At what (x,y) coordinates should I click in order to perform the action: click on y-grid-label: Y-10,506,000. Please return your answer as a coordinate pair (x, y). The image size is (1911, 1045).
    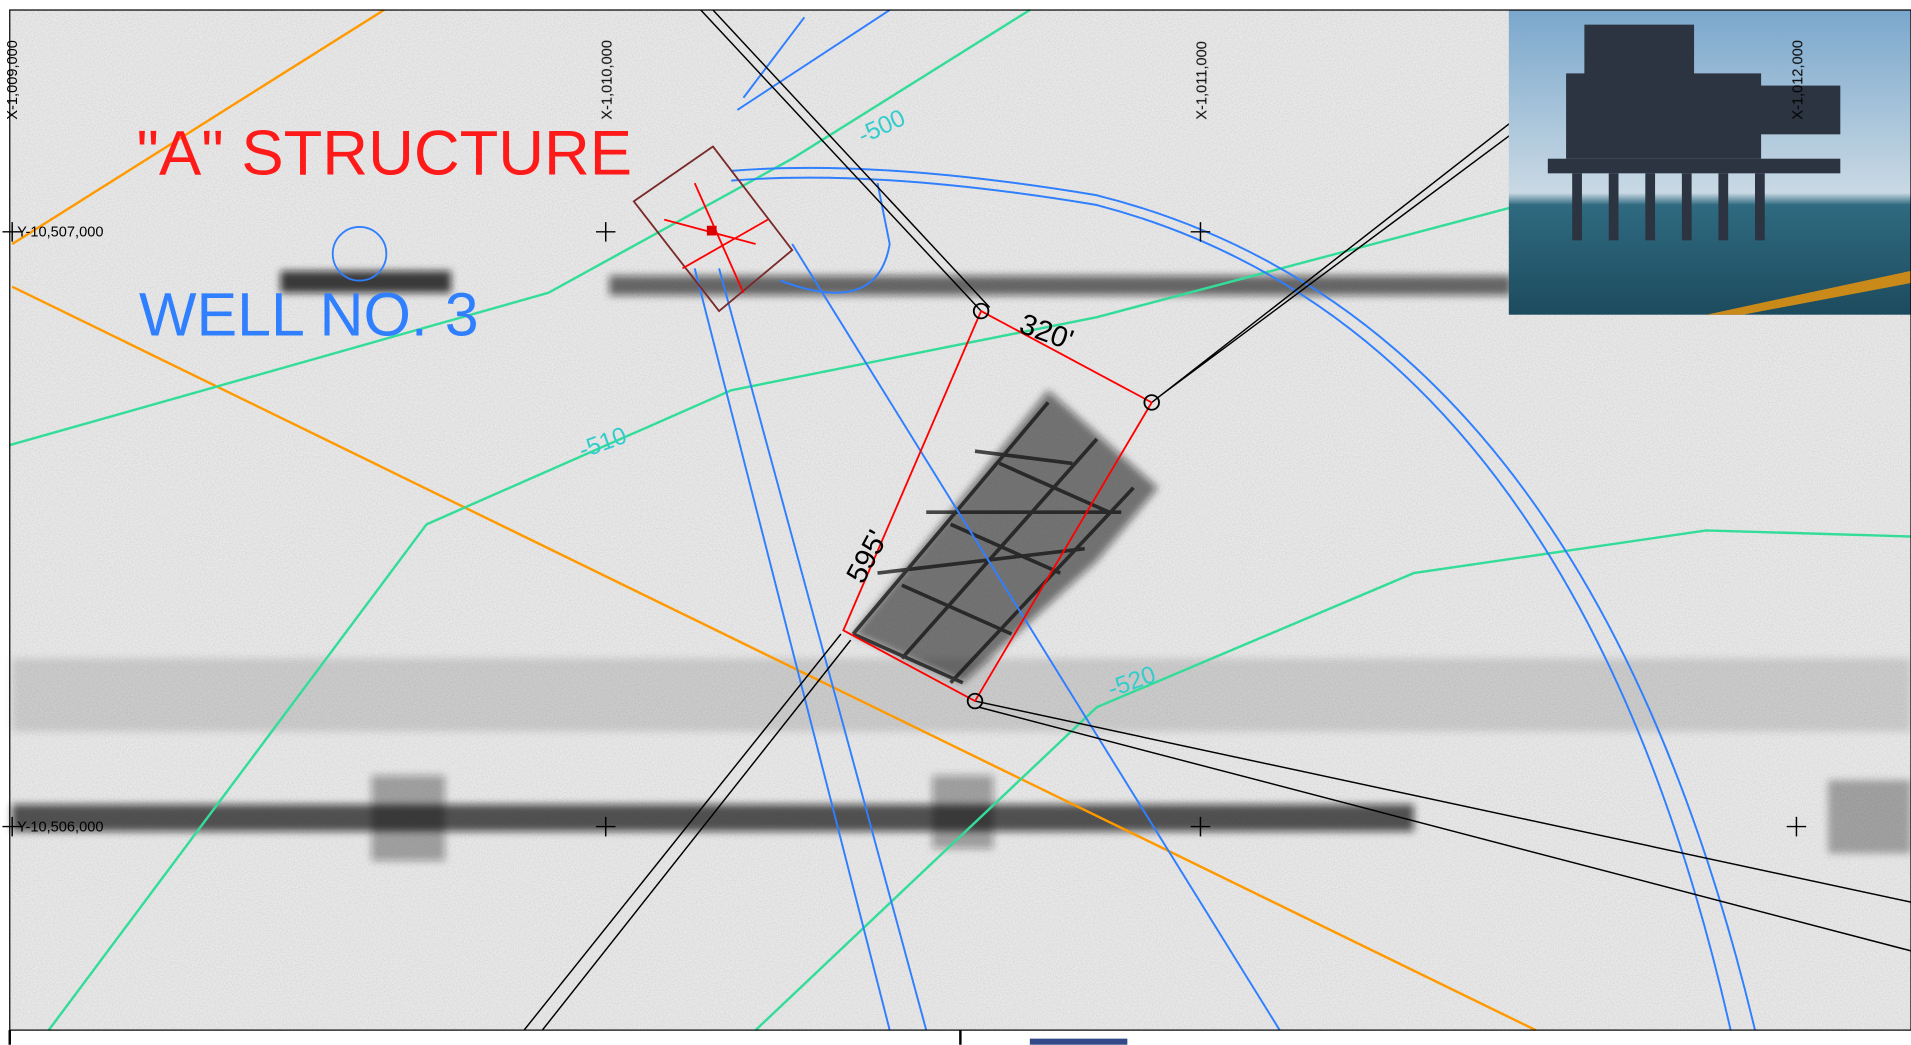
    Looking at the image, I should click on (60, 827).